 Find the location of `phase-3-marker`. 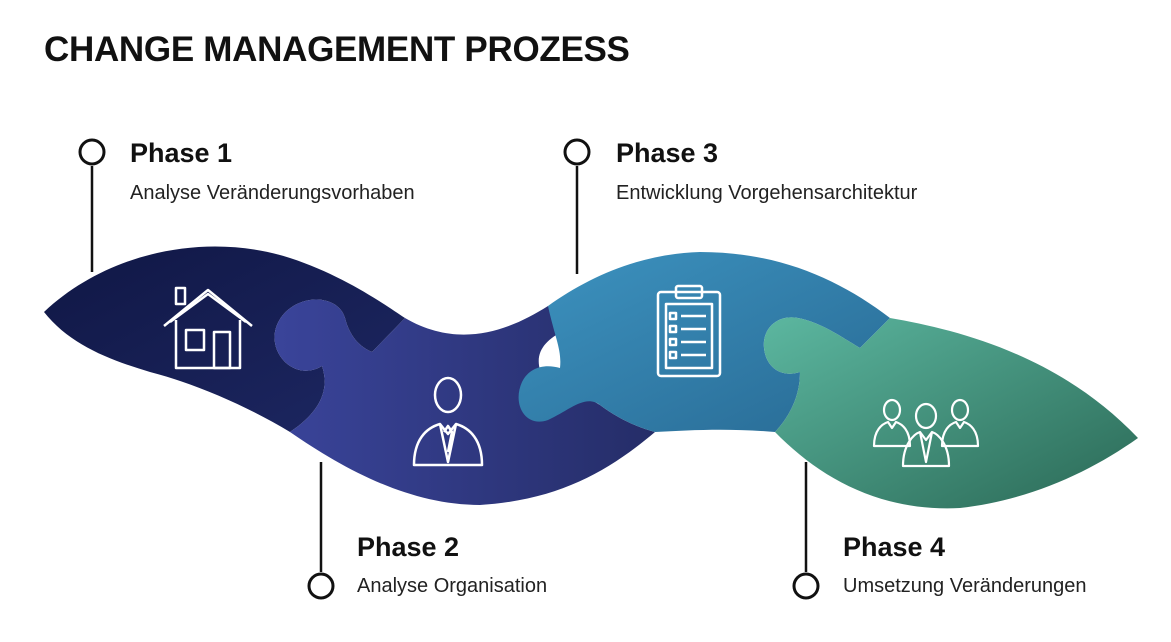

phase-3-marker is located at coordinates (577, 206).